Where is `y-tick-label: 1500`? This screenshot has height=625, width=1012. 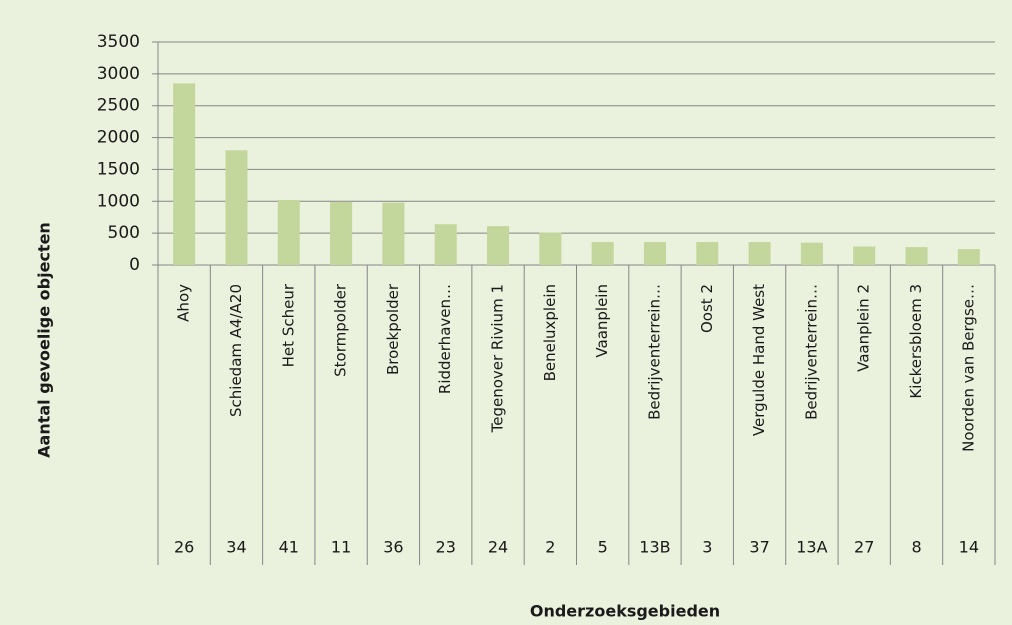
y-tick-label: 1500 is located at coordinates (118, 169).